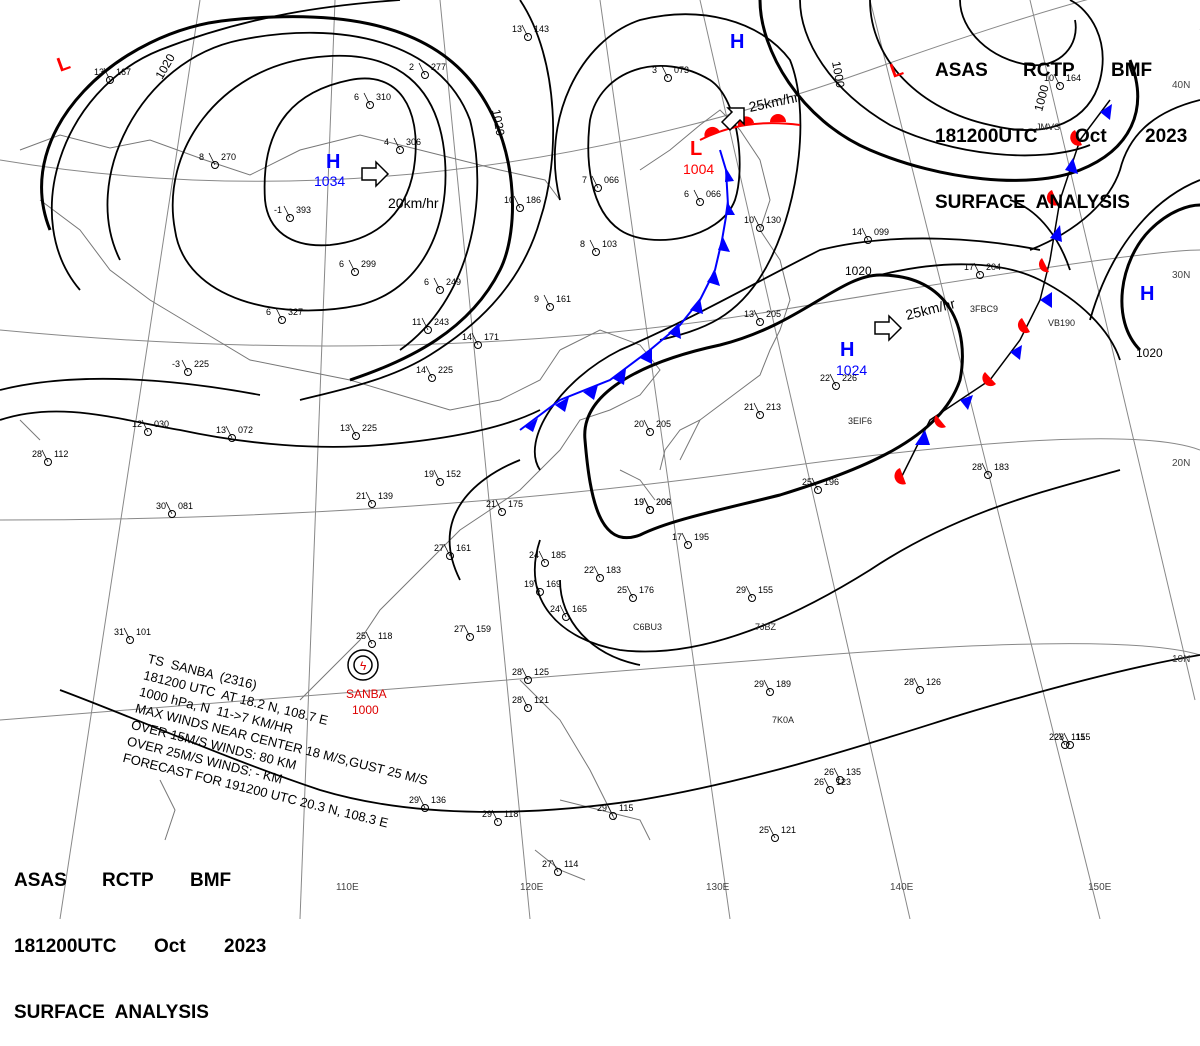  What do you see at coordinates (374, 639) in the screenshot?
I see `station-plot: 25 118` at bounding box center [374, 639].